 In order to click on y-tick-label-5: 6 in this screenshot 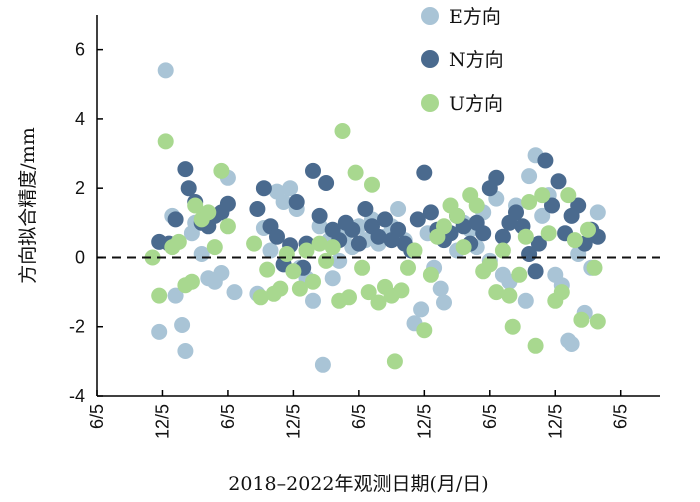, I will do `click(80, 50)`.